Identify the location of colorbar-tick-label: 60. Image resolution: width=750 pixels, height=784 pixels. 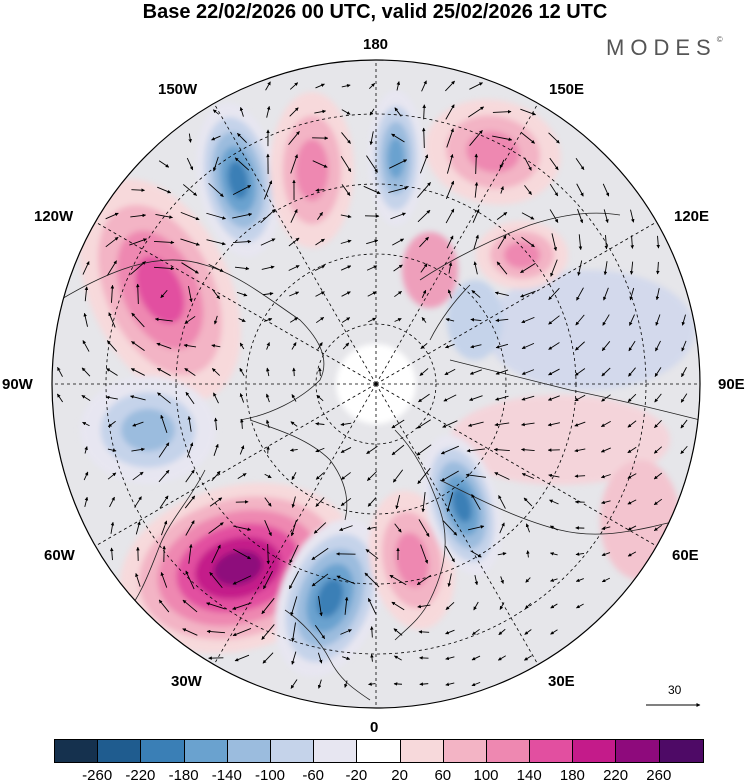
(442, 775).